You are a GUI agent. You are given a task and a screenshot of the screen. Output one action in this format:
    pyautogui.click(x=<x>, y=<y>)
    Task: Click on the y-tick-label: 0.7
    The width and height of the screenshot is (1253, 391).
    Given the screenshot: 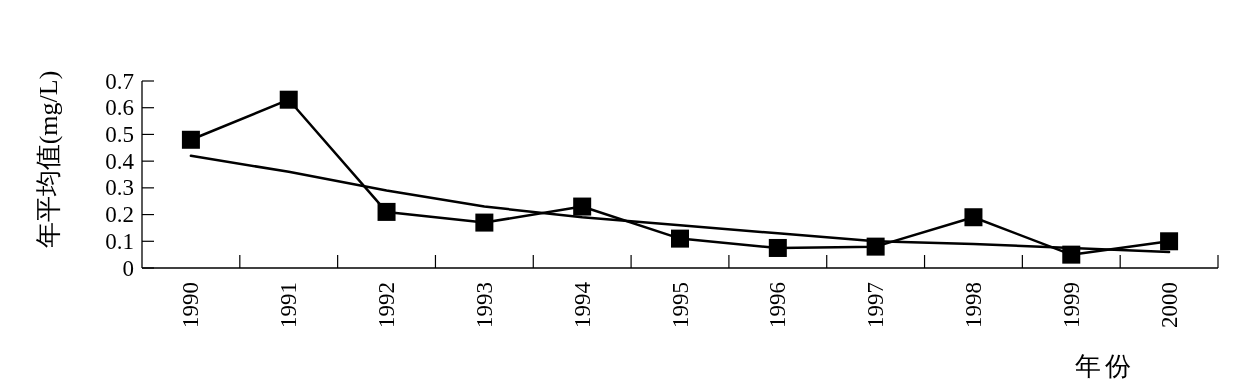 What is the action you would take?
    pyautogui.click(x=119, y=81)
    